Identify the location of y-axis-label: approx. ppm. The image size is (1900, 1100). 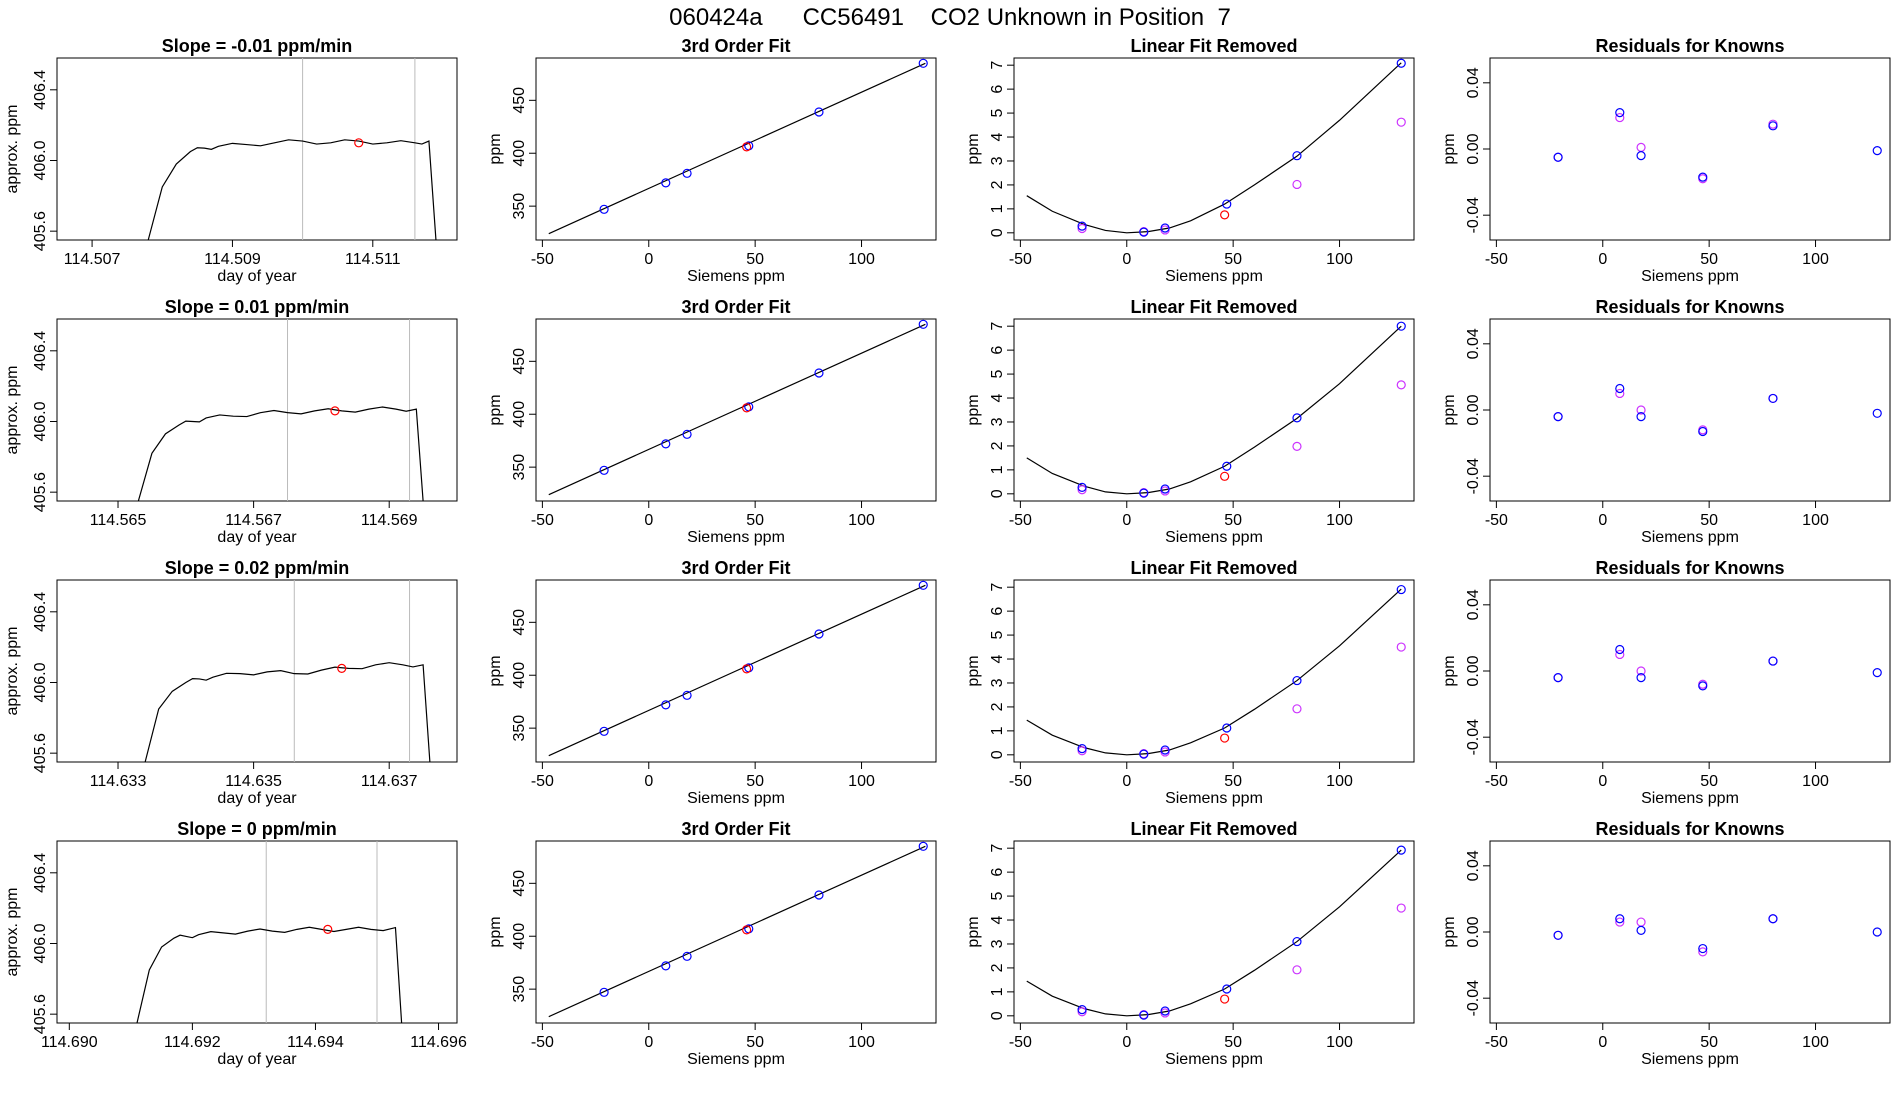
(12, 149).